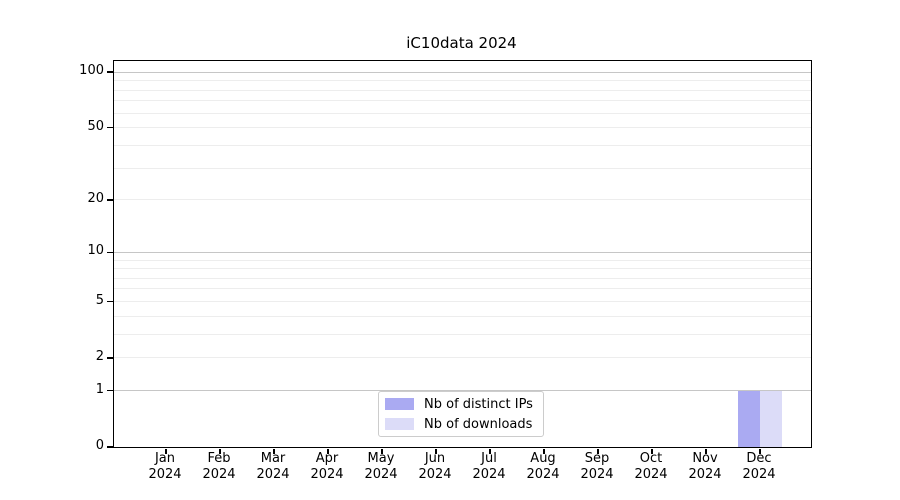 This screenshot has height=500, width=900. I want to click on x-tick-label: Dec 2024, so click(759, 467).